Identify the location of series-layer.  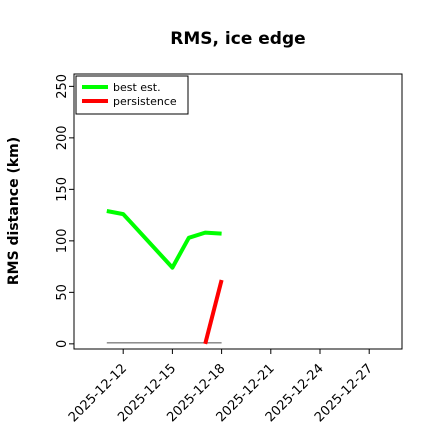
(165, 277).